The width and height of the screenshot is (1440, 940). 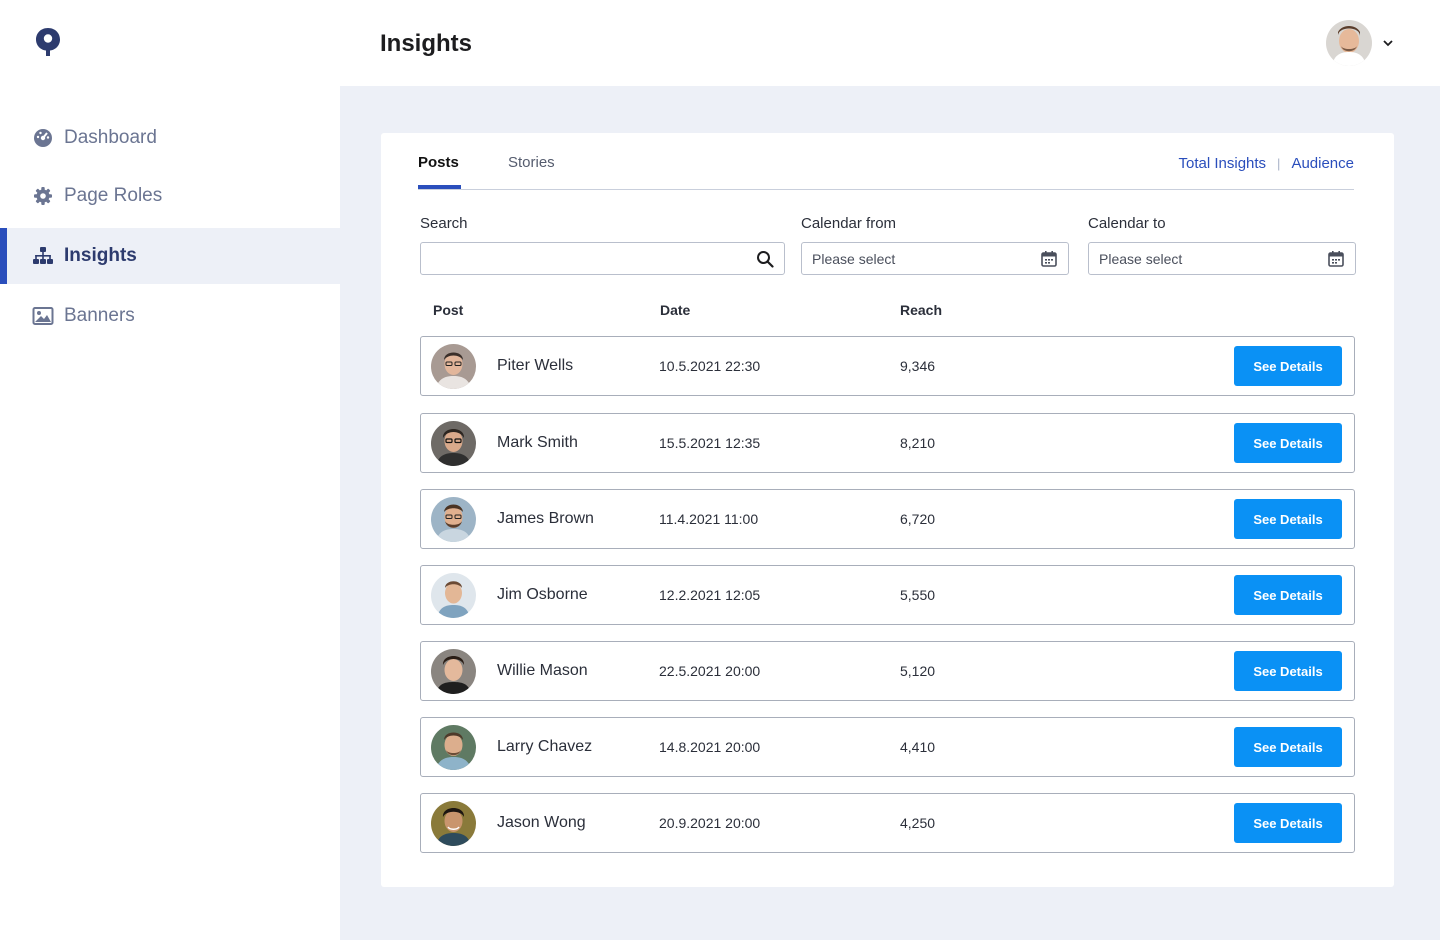 I want to click on row-name: Mark Smith, so click(x=537, y=442).